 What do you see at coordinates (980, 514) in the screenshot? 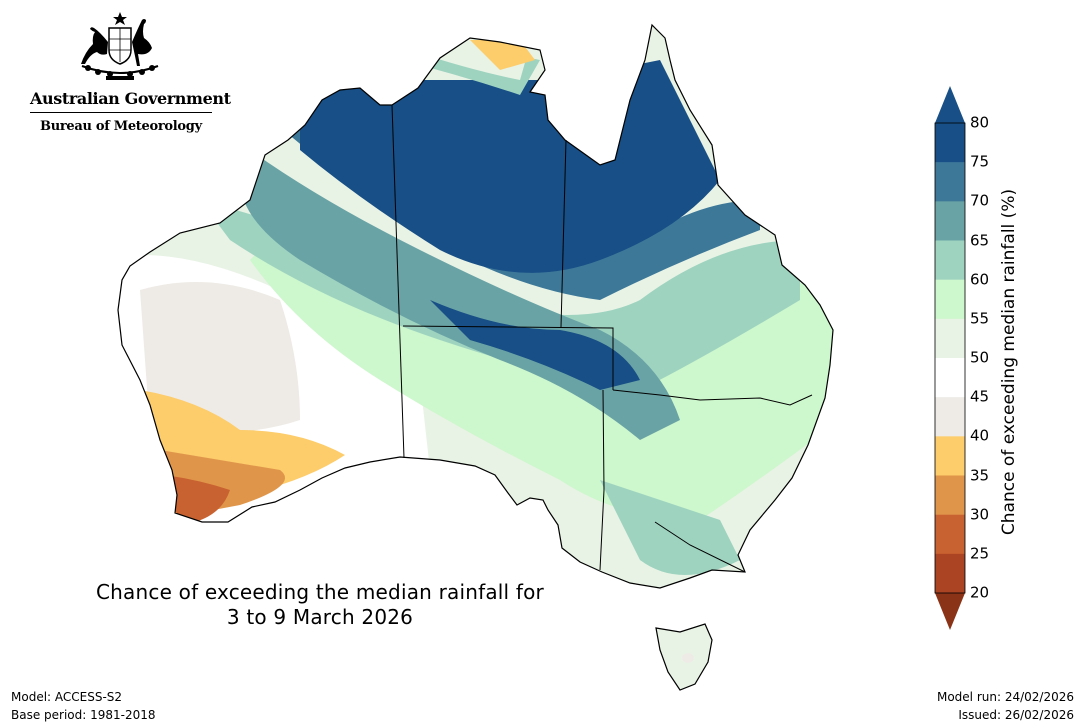
I see `colorbar-tick-label: 30` at bounding box center [980, 514].